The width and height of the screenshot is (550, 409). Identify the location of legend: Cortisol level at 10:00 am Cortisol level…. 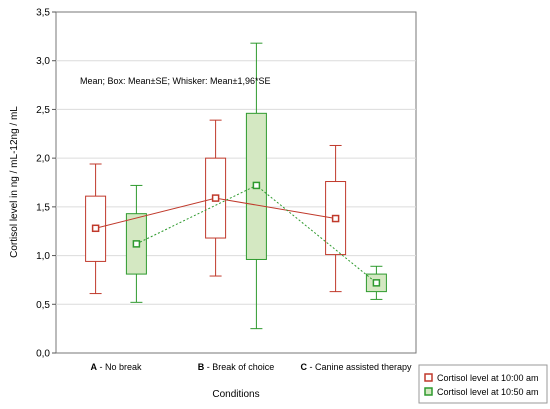
(483, 384).